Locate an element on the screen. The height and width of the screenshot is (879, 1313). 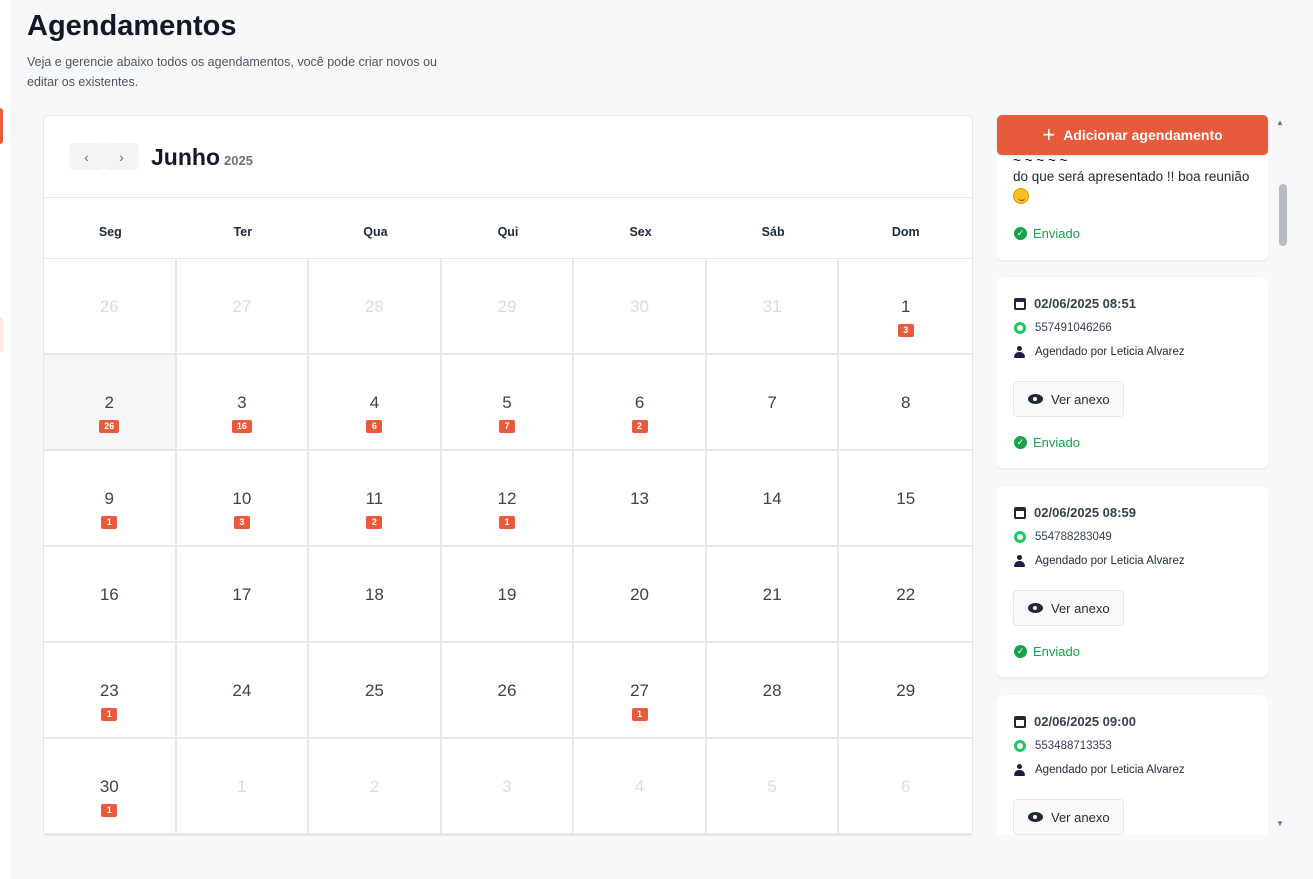
eye-icon is located at coordinates (1035, 608).